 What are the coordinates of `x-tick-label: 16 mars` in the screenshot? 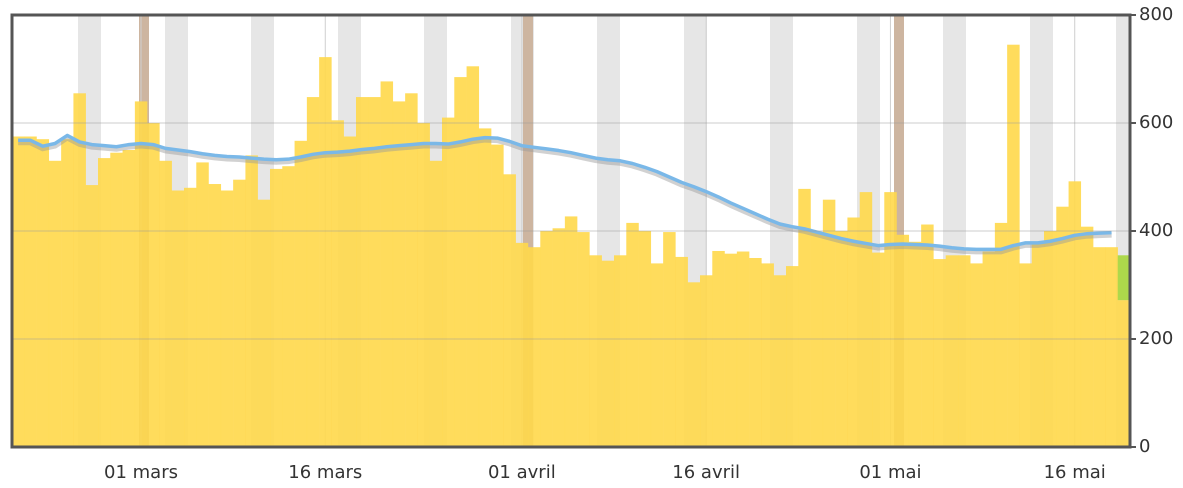 It's located at (325, 472).